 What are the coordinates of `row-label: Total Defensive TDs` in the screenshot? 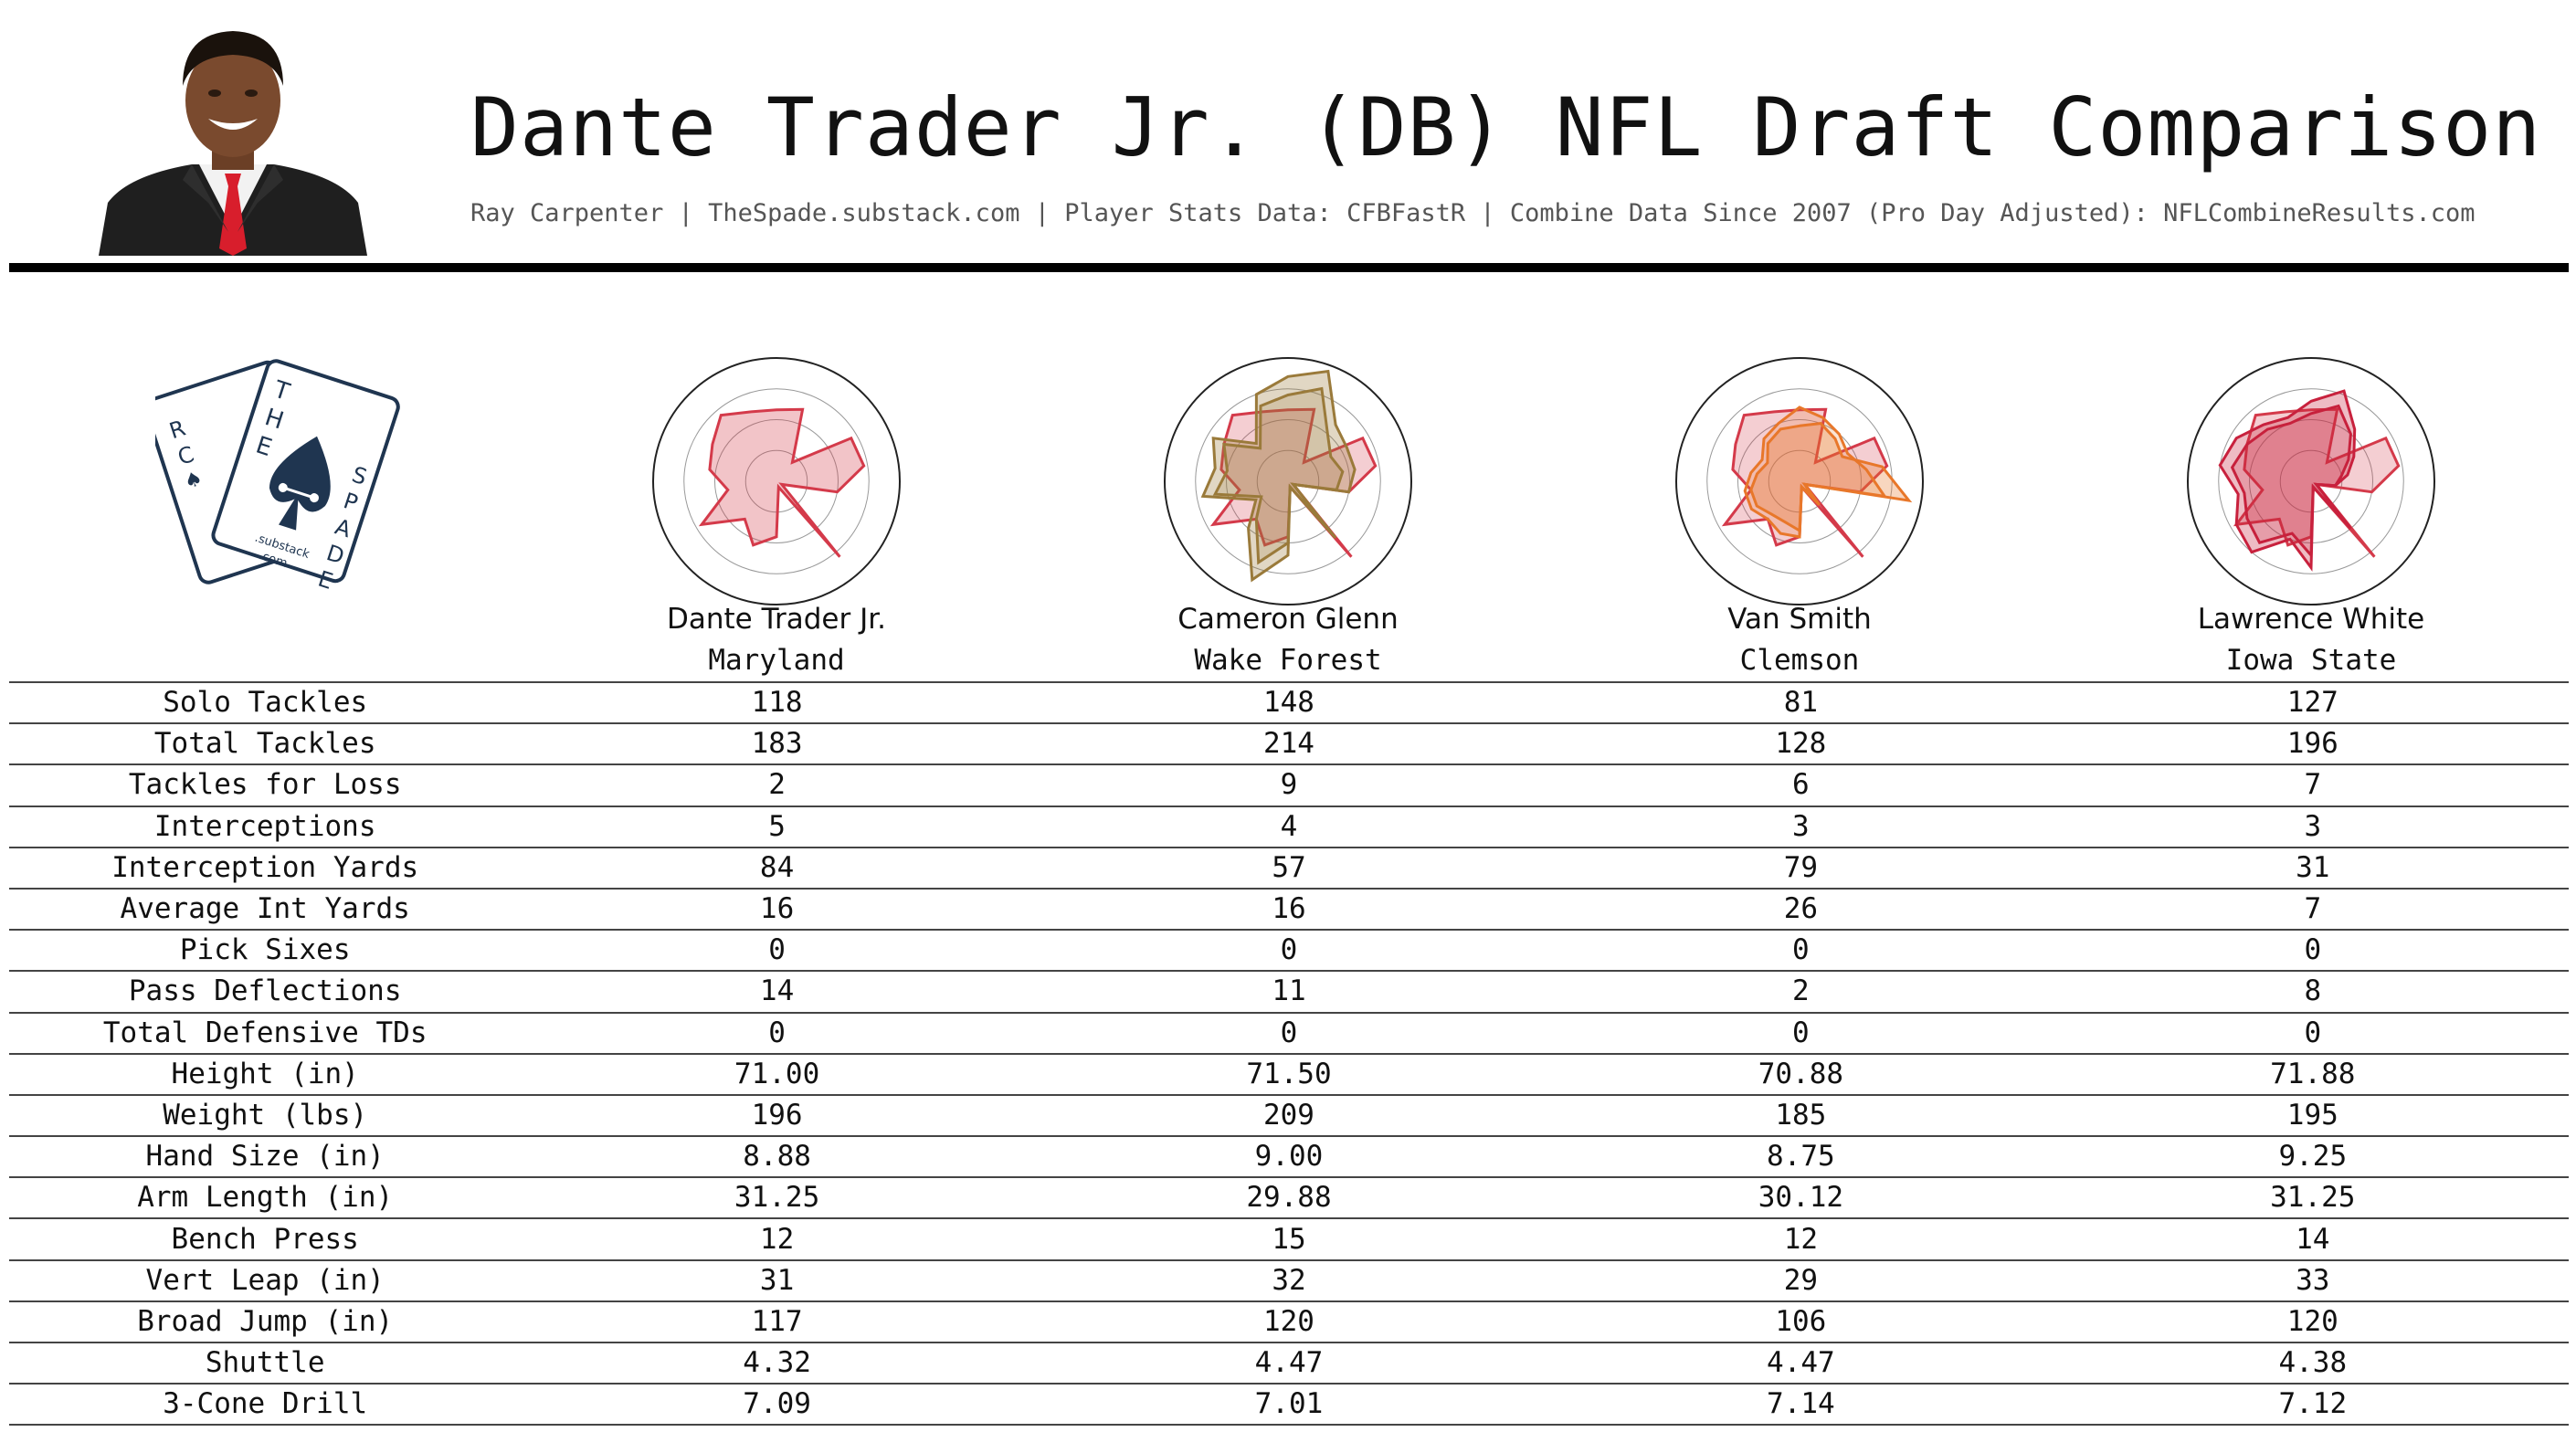 It's located at (265, 1032).